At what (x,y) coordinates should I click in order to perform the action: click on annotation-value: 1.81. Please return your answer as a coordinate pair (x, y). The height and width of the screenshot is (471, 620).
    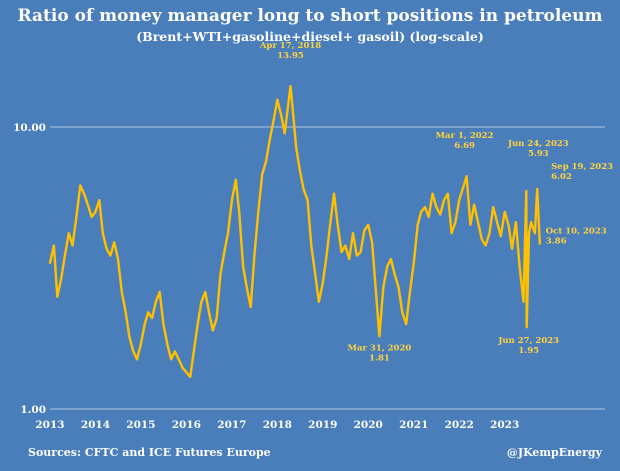
    Looking at the image, I should click on (379, 358).